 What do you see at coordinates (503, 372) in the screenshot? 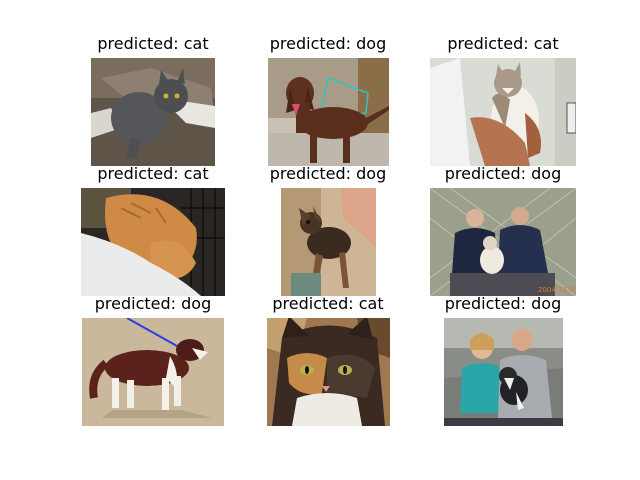
I see `photo-couple-with-terrier` at bounding box center [503, 372].